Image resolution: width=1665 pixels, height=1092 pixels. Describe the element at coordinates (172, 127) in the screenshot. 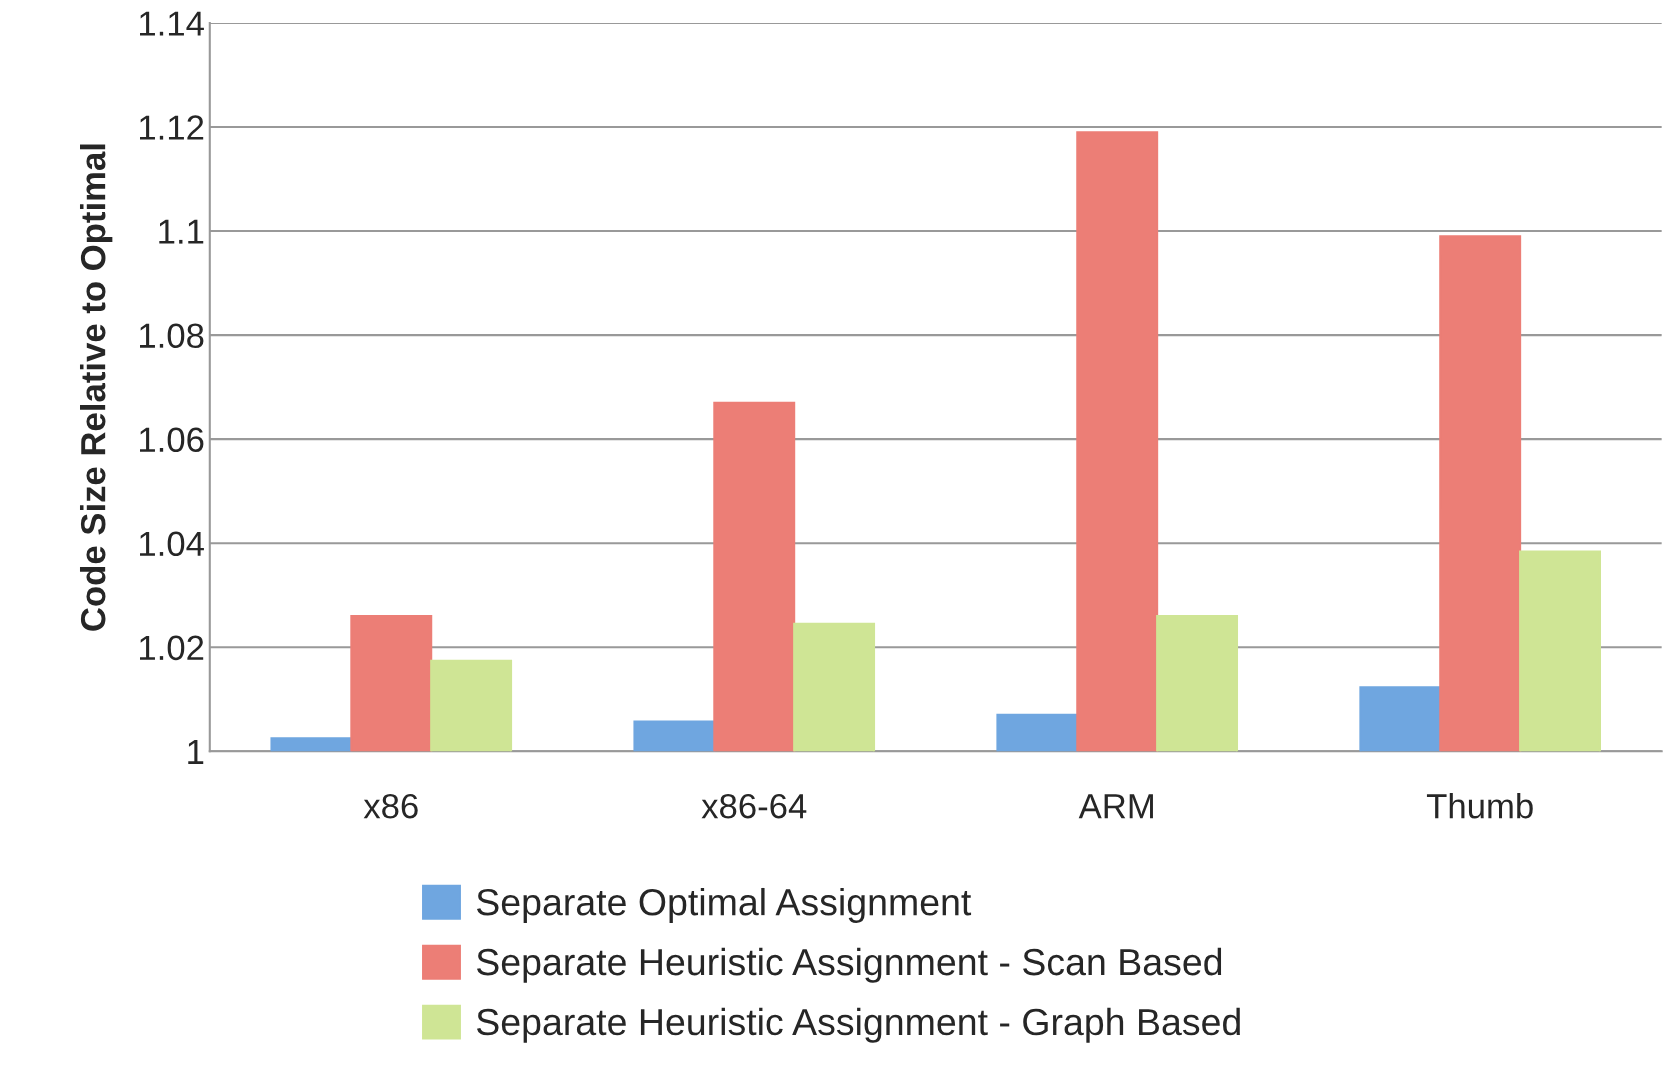

I see `y-tick-label: 1.12` at that location.